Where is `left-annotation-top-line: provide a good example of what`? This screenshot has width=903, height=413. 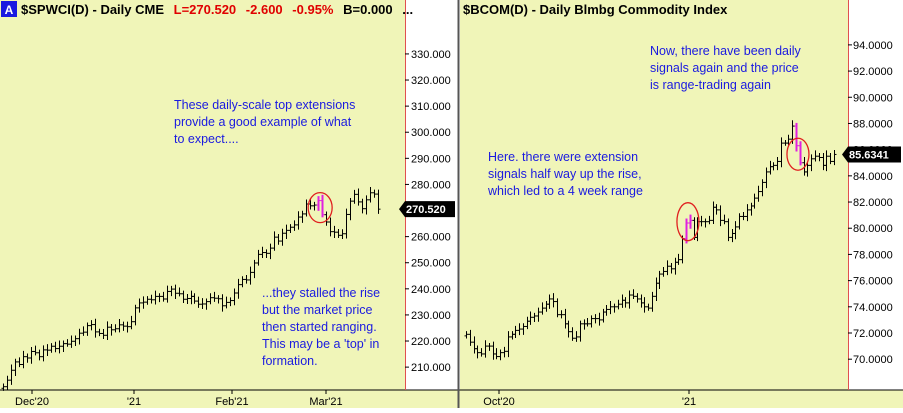 left-annotation-top-line: provide a good example of what is located at coordinates (263, 122).